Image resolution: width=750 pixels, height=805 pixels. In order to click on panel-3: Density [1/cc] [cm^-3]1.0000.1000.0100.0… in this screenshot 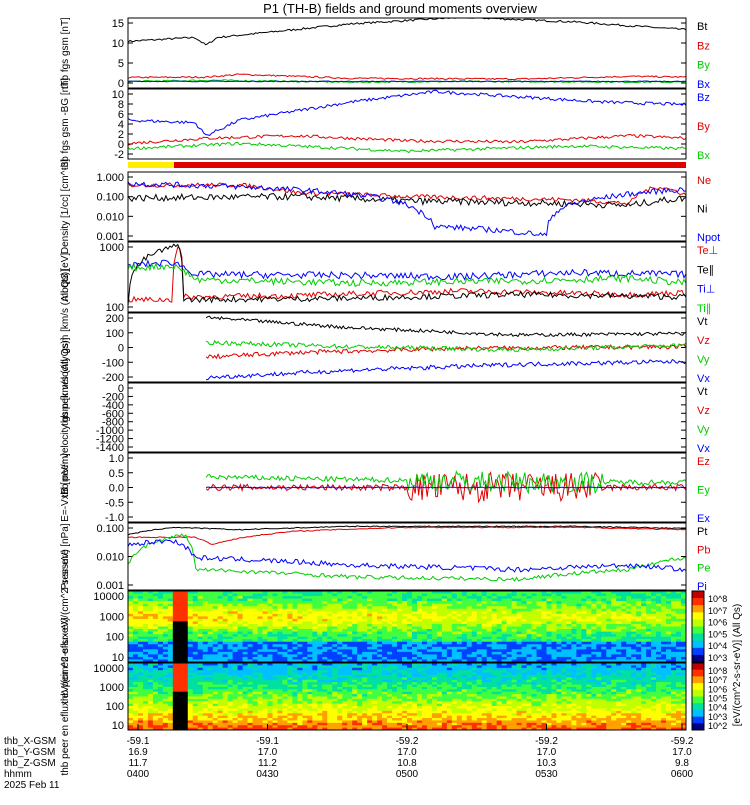, I will do `click(390, 206)`.